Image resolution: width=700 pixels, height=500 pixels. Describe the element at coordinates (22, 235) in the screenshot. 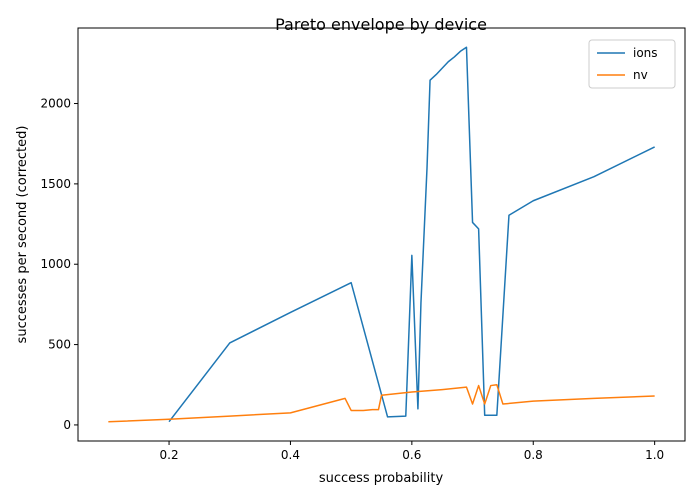

I see `y-axis-label: successes per second (corrected)` at that location.